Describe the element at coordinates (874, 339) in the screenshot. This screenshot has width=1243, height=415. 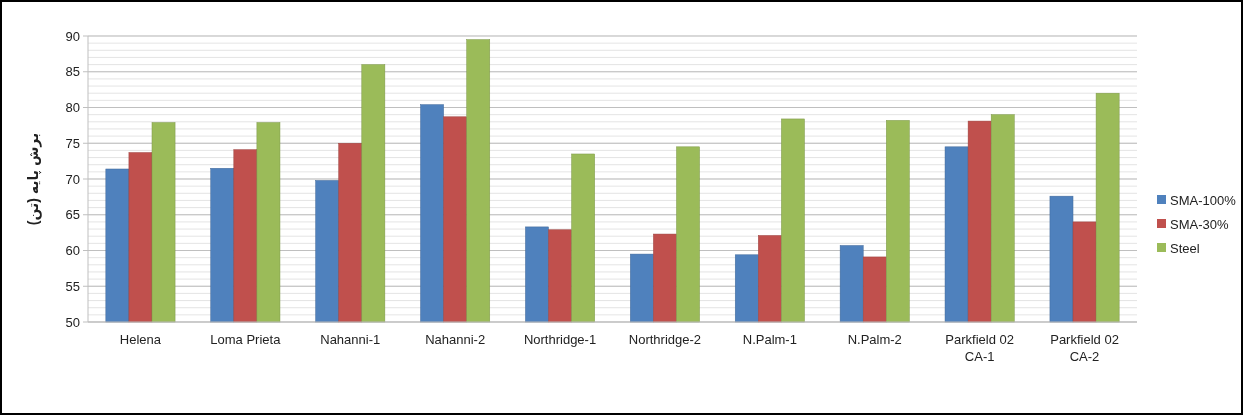
I see `x-tick-label: N.Palm-2` at that location.